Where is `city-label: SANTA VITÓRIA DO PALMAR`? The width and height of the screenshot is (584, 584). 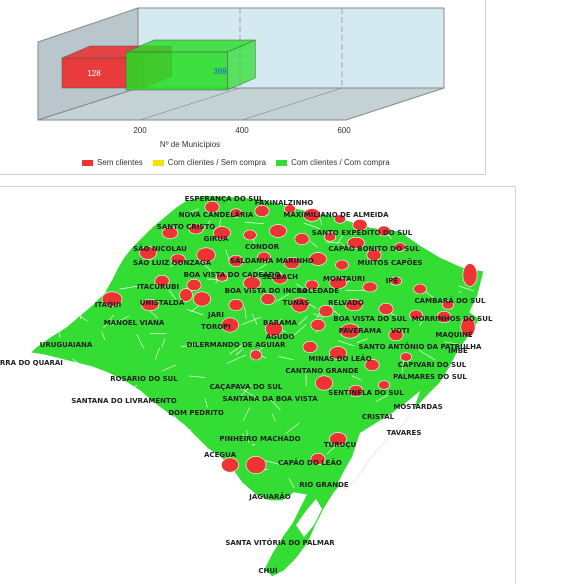 city-label: SANTA VITÓRIA DO PALMAR is located at coordinates (280, 542).